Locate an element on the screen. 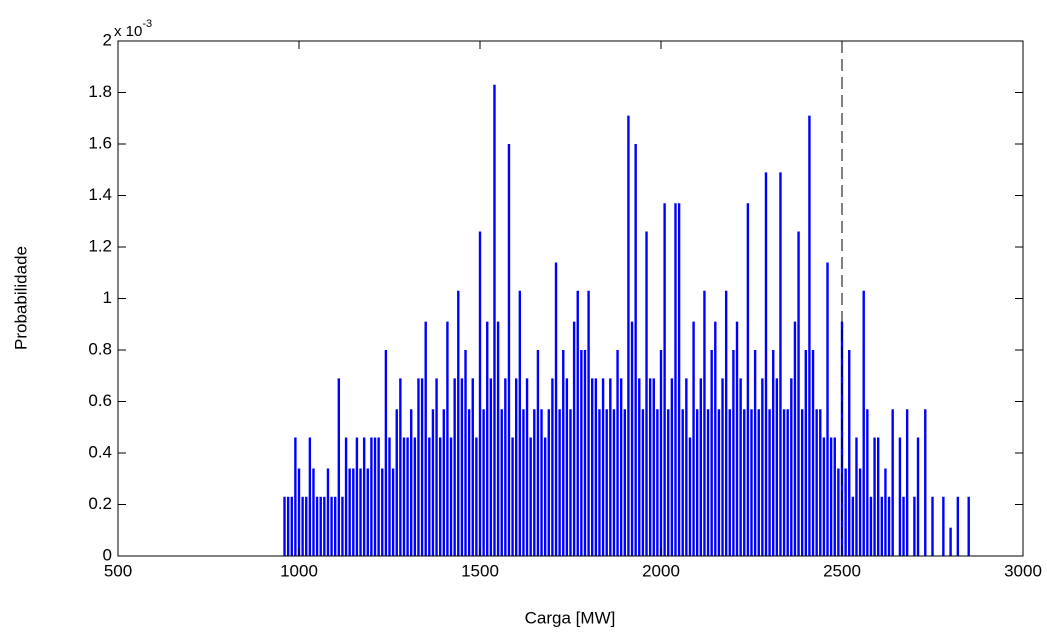  y-tick-label: 1.4 is located at coordinates (100, 194).